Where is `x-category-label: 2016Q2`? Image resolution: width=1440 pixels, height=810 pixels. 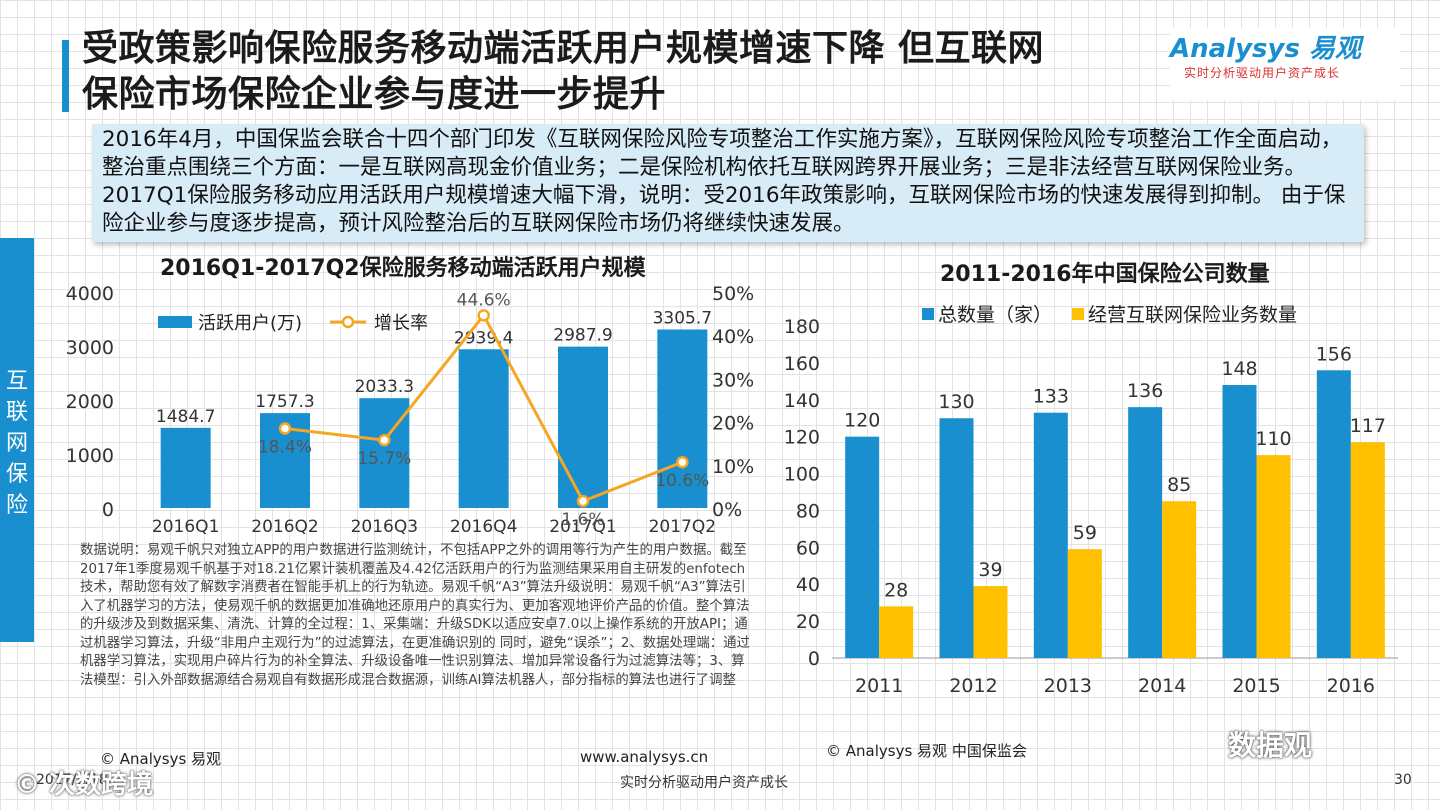
x-category-label: 2016Q2 is located at coordinates (284, 527).